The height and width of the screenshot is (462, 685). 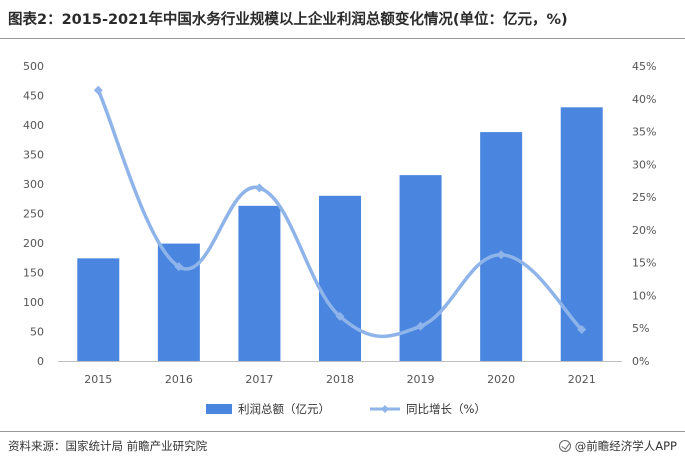 I want to click on y-left-tick-label: 50, so click(x=37, y=332).